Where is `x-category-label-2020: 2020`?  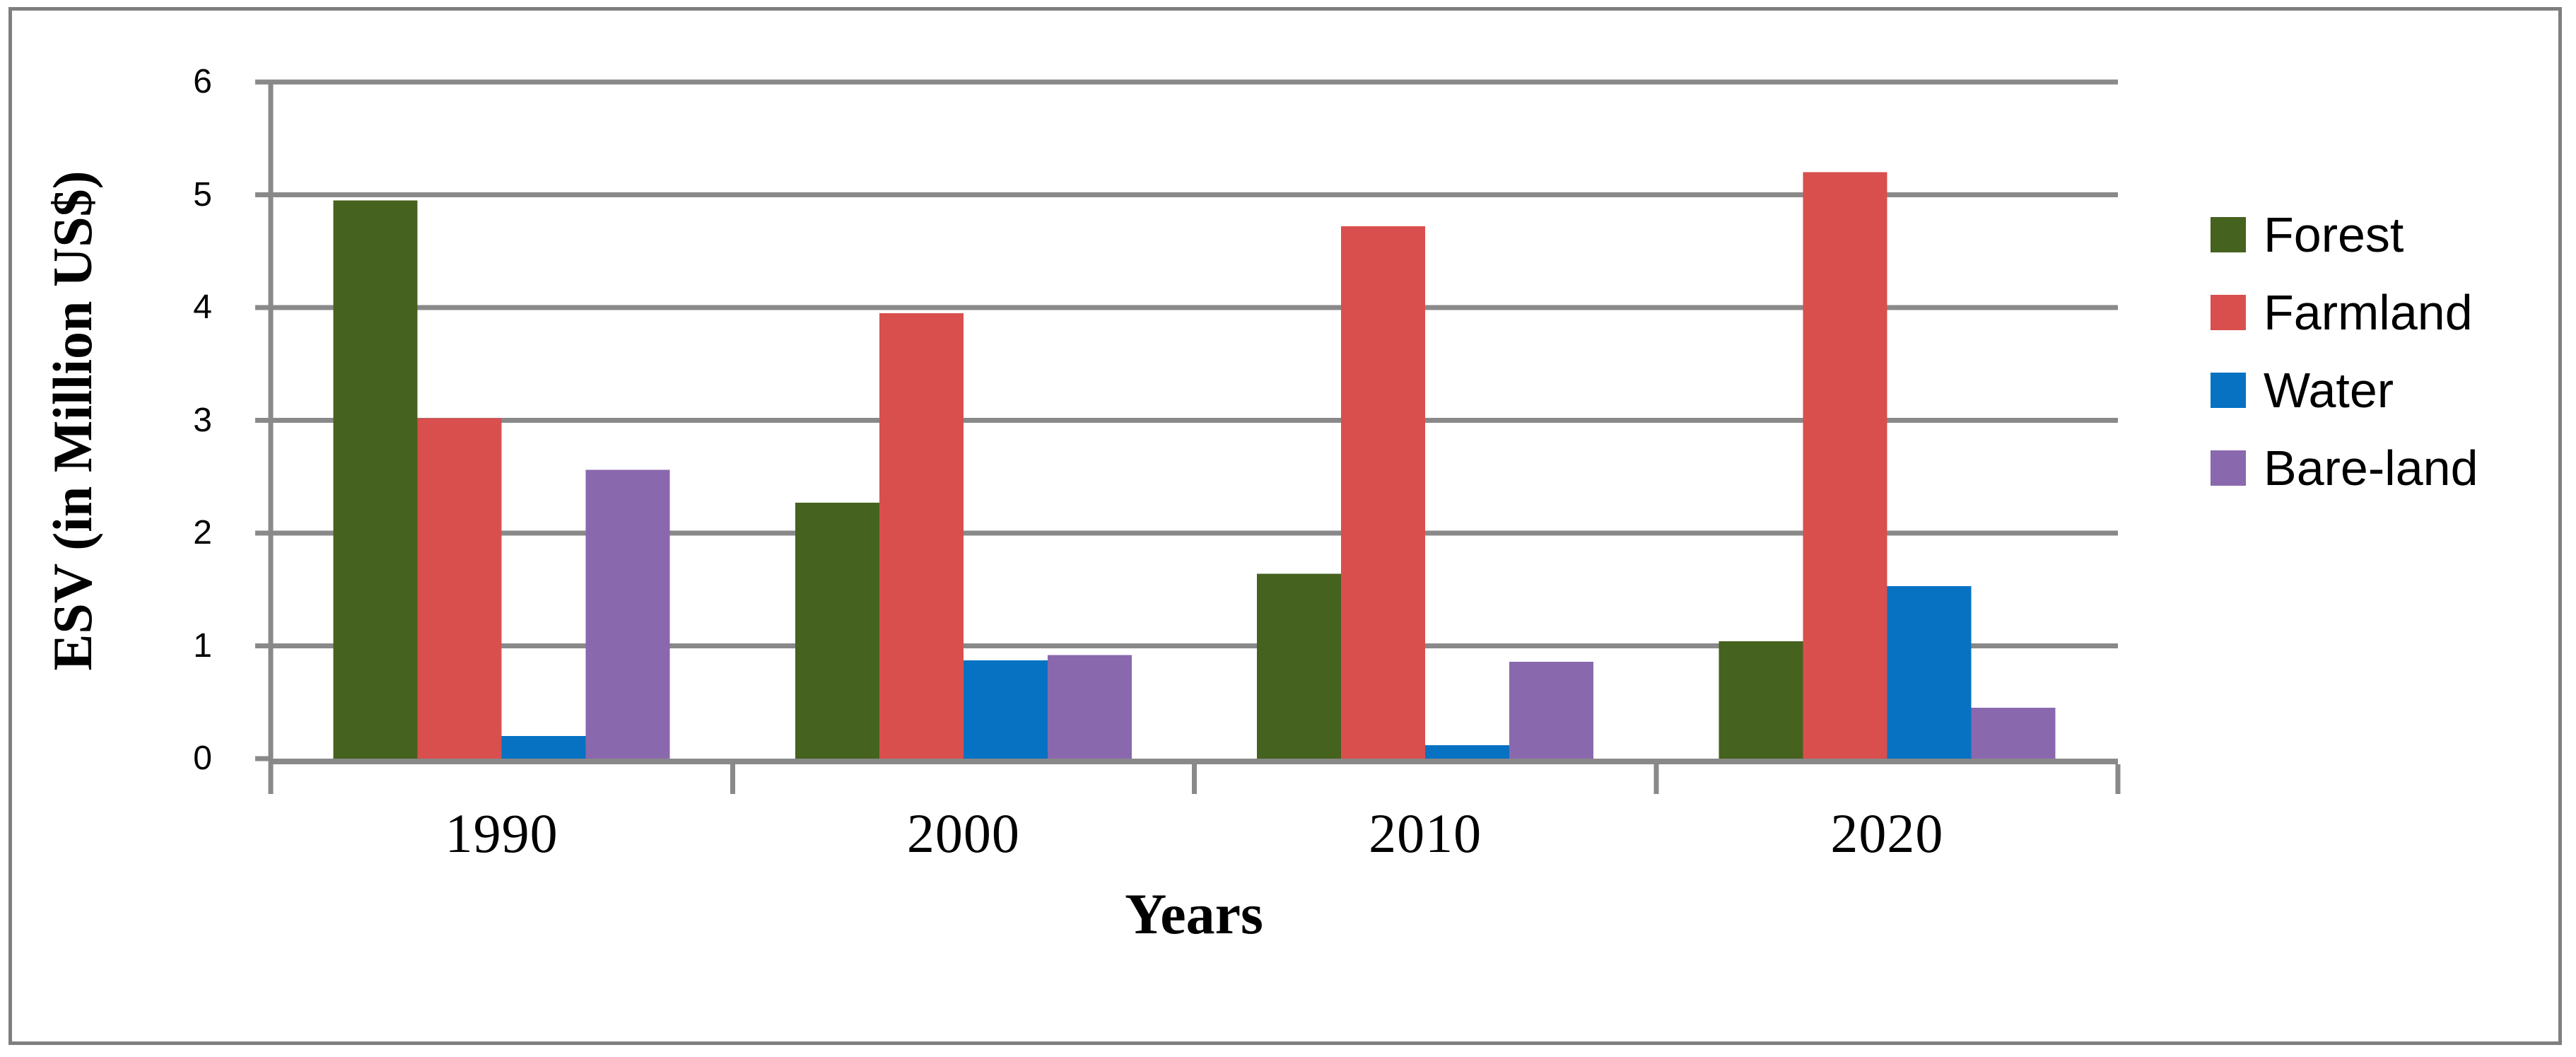
x-category-label-2020: 2020 is located at coordinates (1887, 833).